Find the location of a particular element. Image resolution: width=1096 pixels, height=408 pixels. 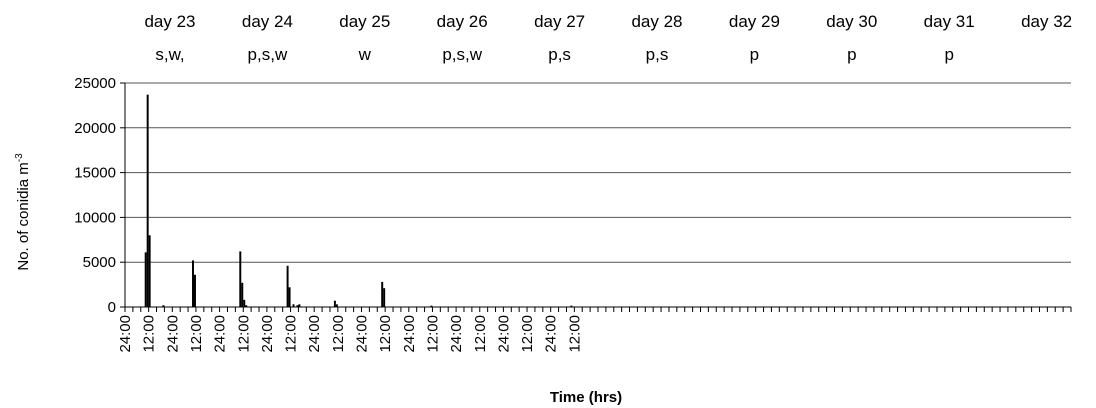

day-label: day 27 is located at coordinates (559, 21).